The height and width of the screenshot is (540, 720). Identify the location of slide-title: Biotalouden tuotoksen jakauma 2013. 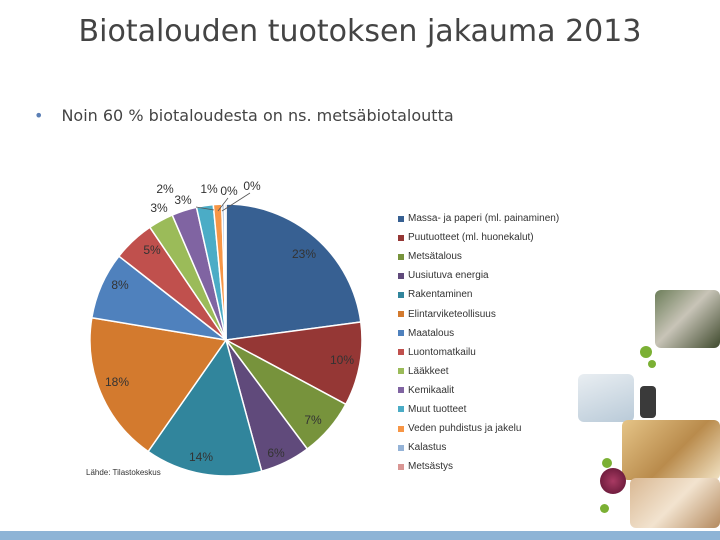
(360, 31).